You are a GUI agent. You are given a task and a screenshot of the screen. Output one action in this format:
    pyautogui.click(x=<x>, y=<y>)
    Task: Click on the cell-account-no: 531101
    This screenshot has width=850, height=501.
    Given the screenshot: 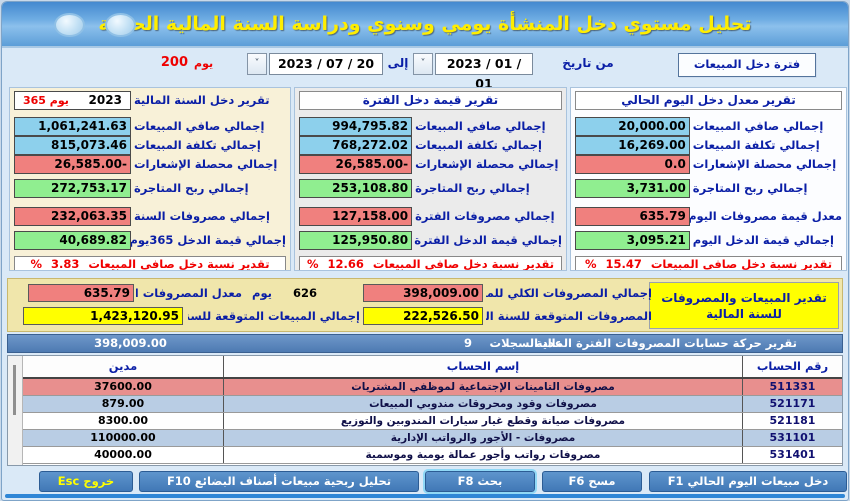 What is the action you would take?
    pyautogui.click(x=792, y=438)
    